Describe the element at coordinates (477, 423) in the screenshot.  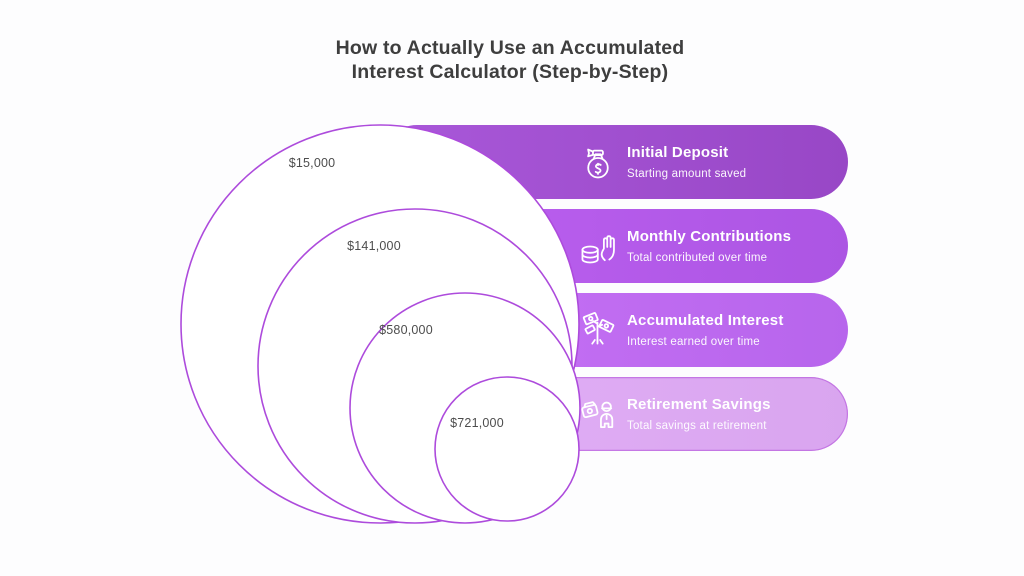
I see `circle-value-label: $721,000` at that location.